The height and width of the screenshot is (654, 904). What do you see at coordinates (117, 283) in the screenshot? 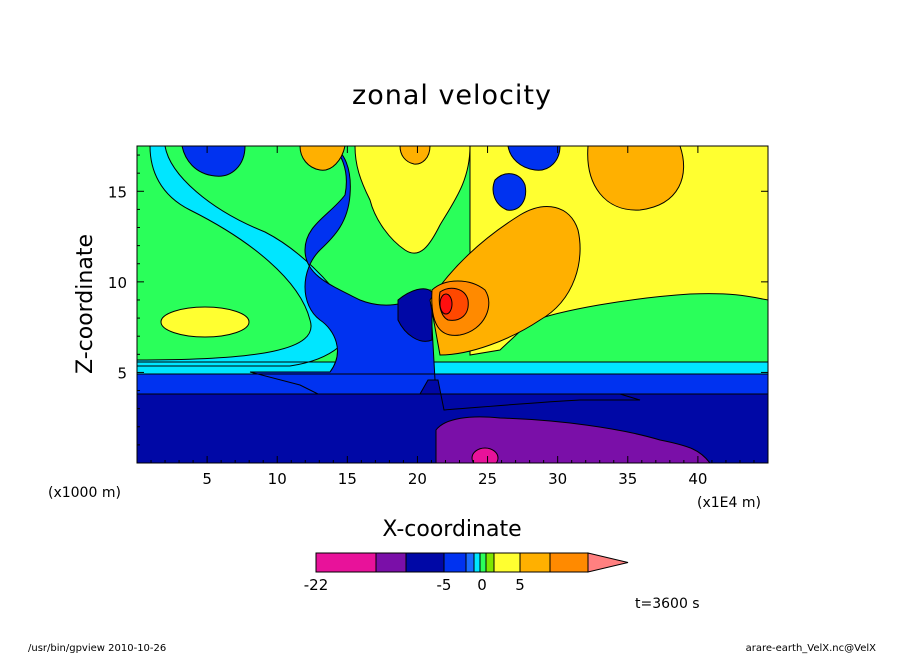
I see `y-tick-label: 10` at bounding box center [117, 283].